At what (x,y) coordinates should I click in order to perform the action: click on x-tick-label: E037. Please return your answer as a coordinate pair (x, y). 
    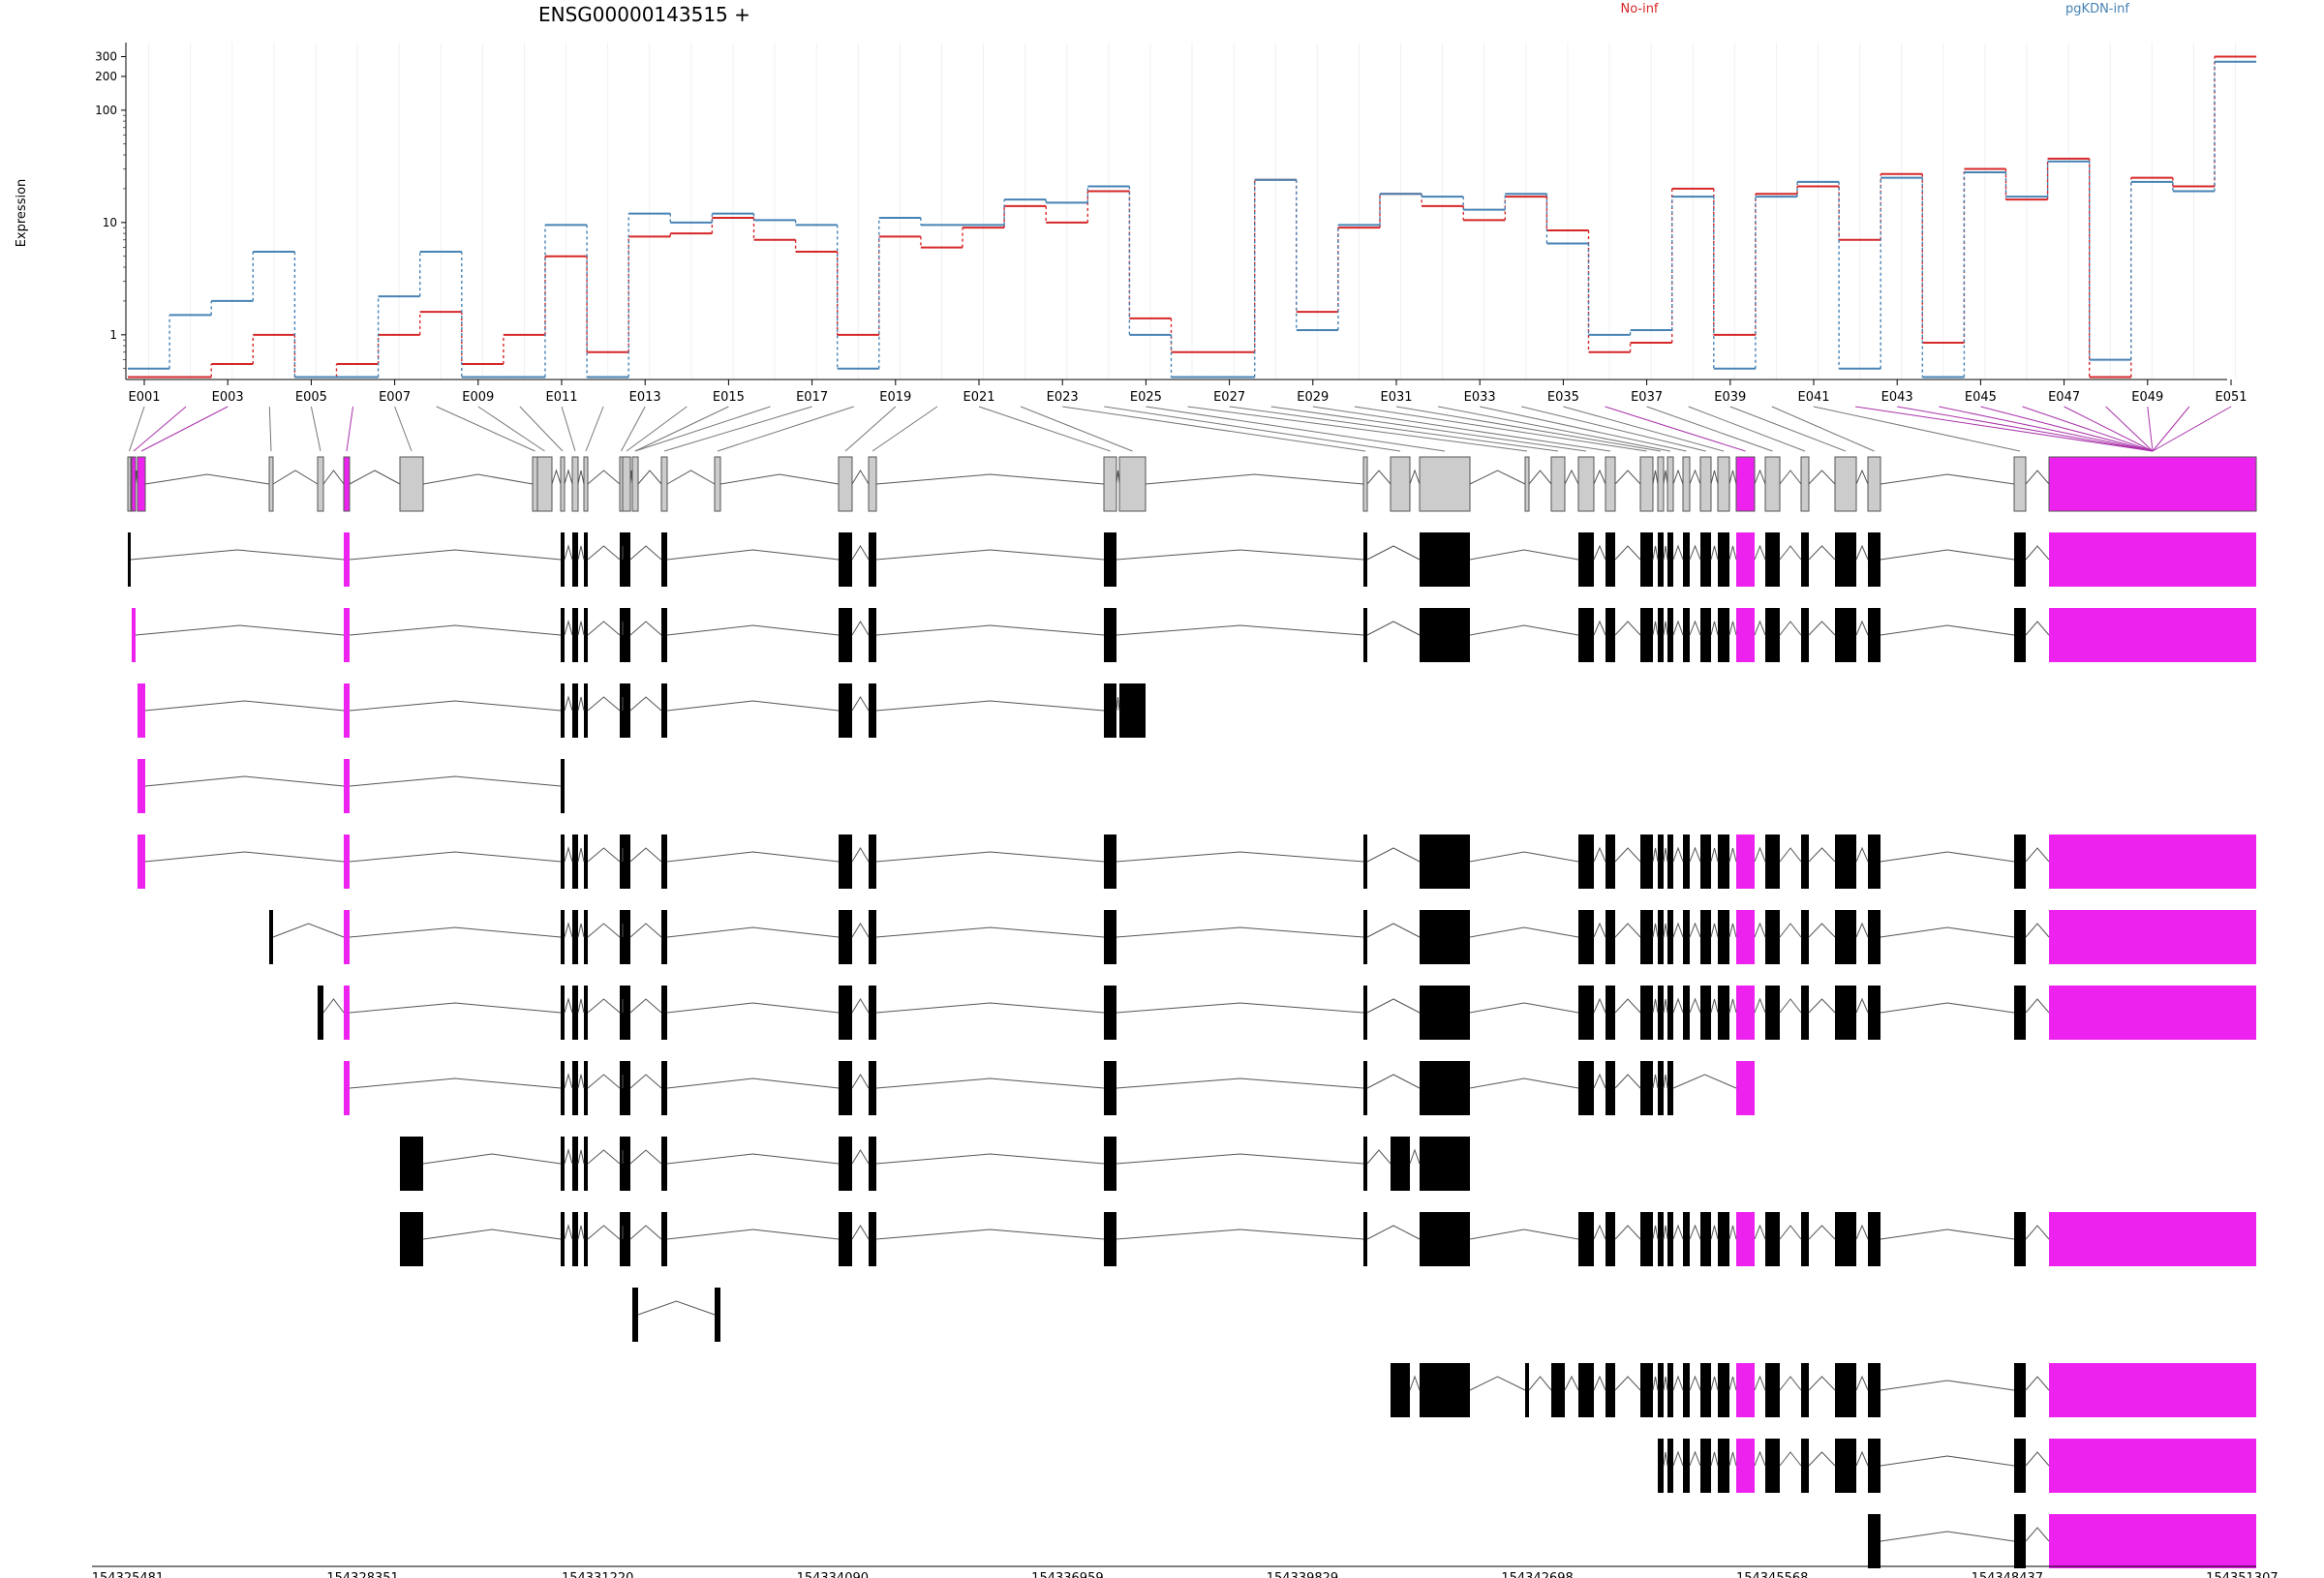
    Looking at the image, I should click on (1647, 397).